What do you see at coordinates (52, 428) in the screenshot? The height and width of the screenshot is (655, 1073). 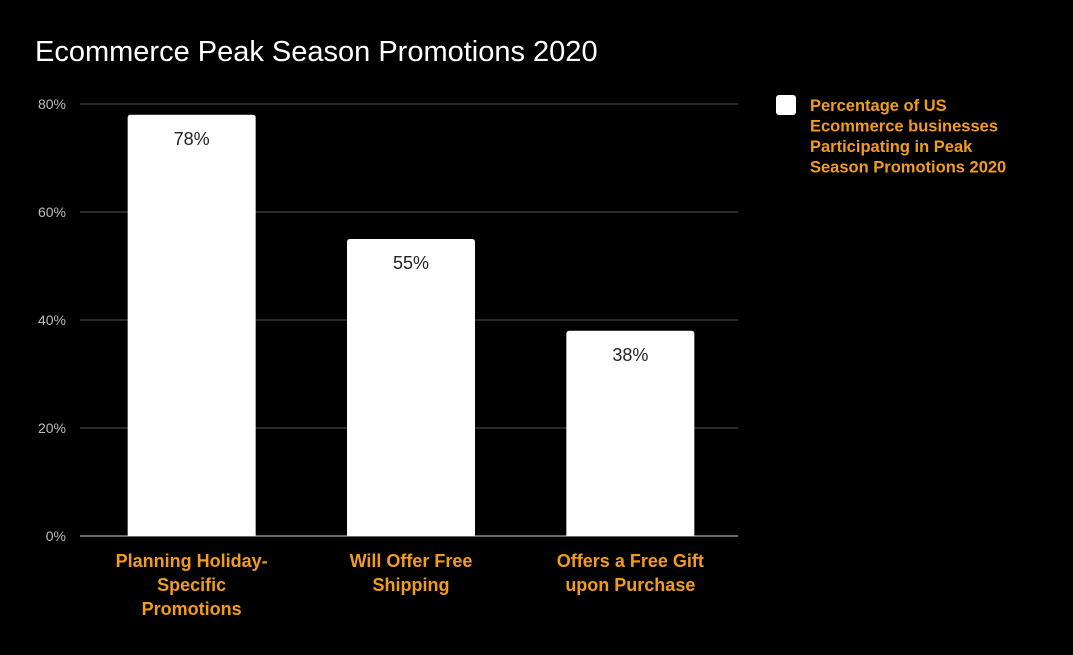 I see `y-tick-label: 20%` at bounding box center [52, 428].